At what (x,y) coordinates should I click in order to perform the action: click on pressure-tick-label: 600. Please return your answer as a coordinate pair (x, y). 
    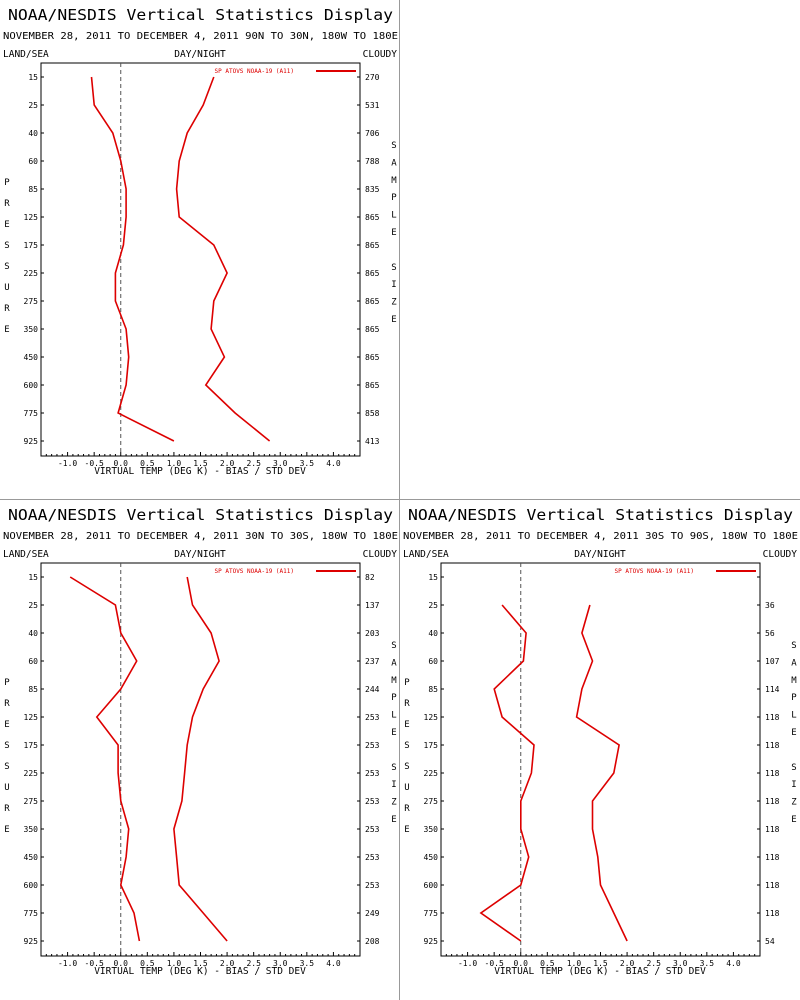
    Looking at the image, I should click on (431, 885).